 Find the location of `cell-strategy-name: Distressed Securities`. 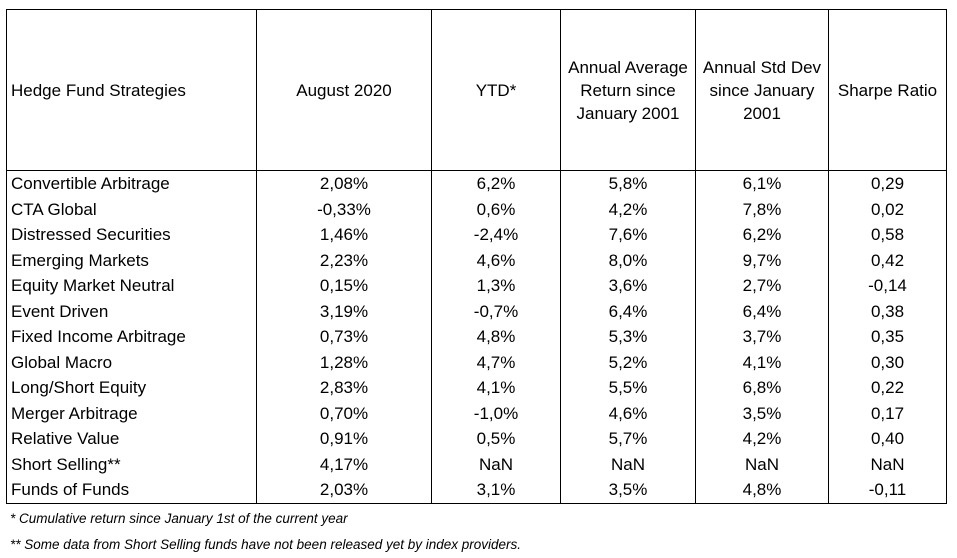

cell-strategy-name: Distressed Securities is located at coordinates (131, 235).